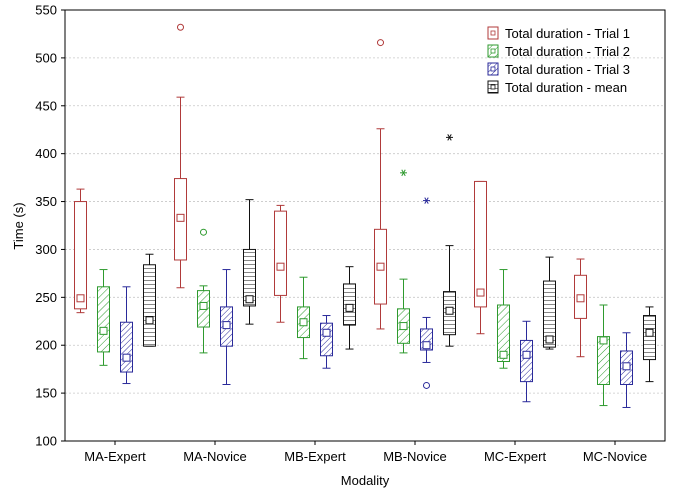 Image resolution: width=673 pixels, height=496 pixels. What do you see at coordinates (215, 456) in the screenshot?
I see `x-tick-label: MA-Novice` at bounding box center [215, 456].